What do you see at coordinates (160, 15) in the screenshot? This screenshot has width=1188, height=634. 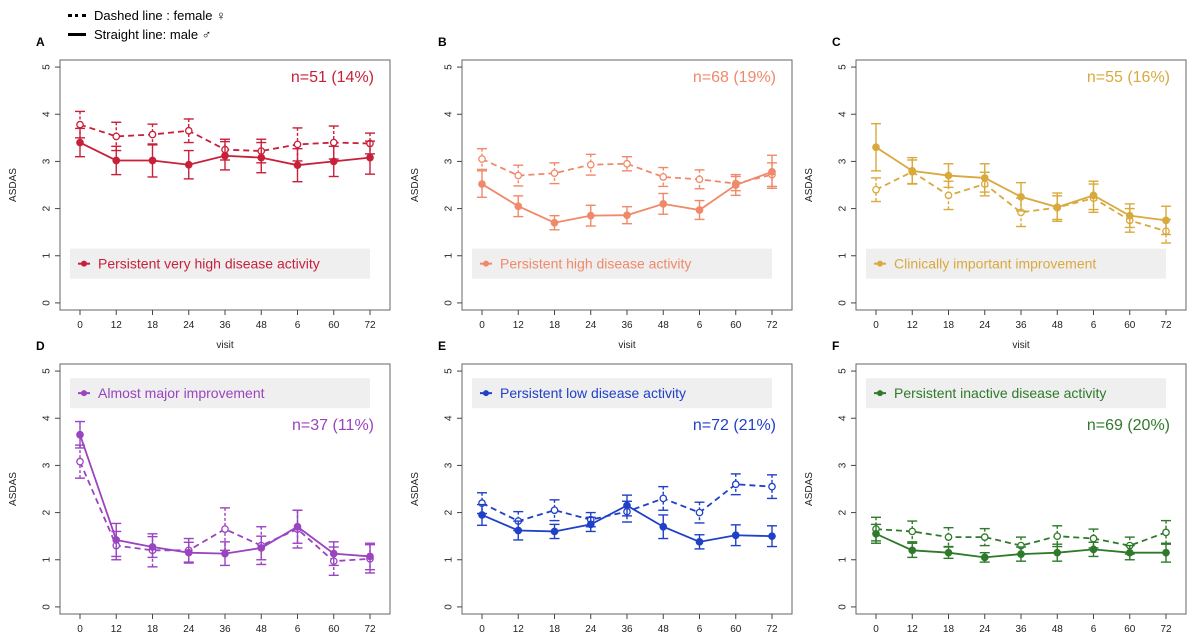 I see `legend-dashed-label: Dashed line : female ♀` at bounding box center [160, 15].